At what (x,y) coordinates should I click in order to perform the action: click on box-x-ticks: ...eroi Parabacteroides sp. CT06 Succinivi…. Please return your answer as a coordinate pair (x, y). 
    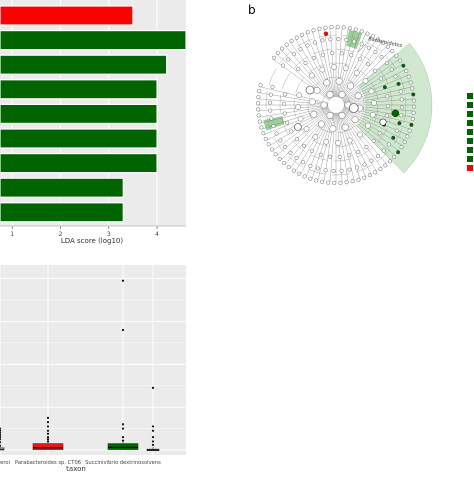
    Looking at the image, I should click on (80, 463).